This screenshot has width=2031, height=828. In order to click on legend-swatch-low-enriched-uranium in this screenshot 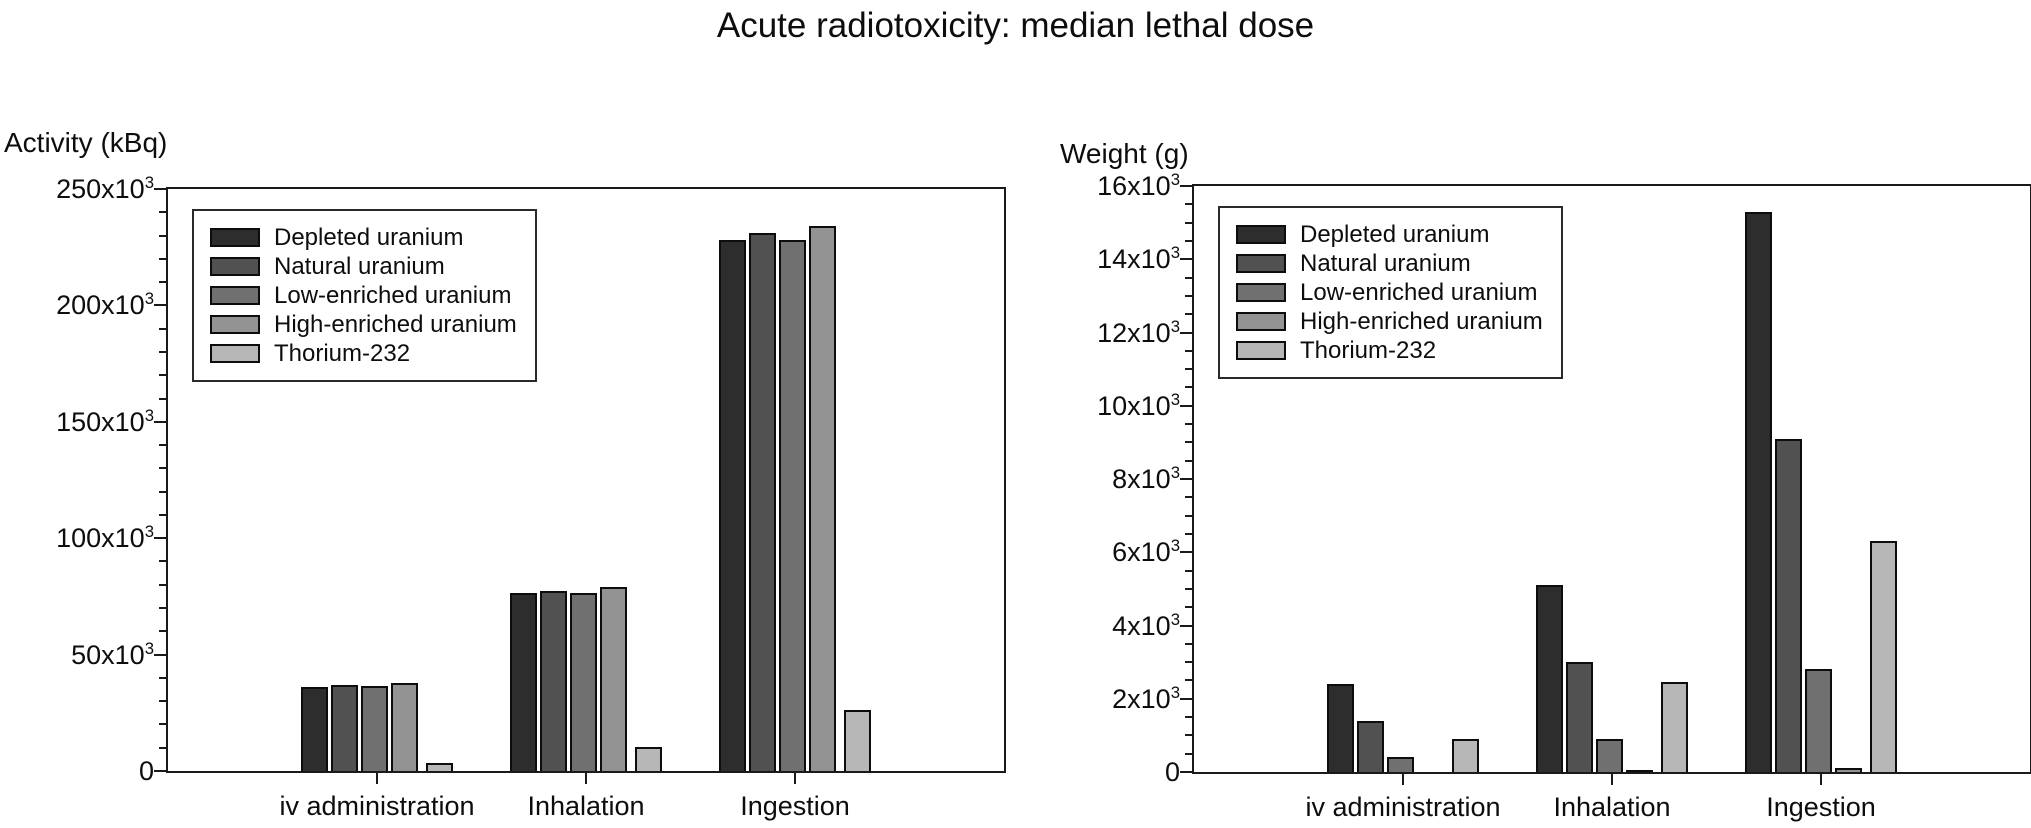, I will do `click(235, 295)`.